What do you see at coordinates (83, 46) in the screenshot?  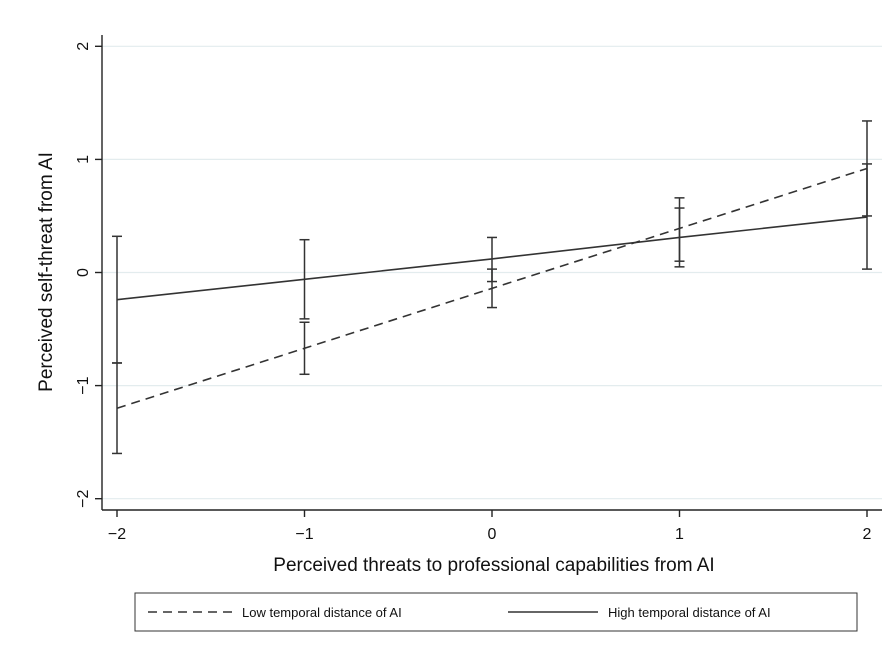 I see `y-tick-label-4: 2` at bounding box center [83, 46].